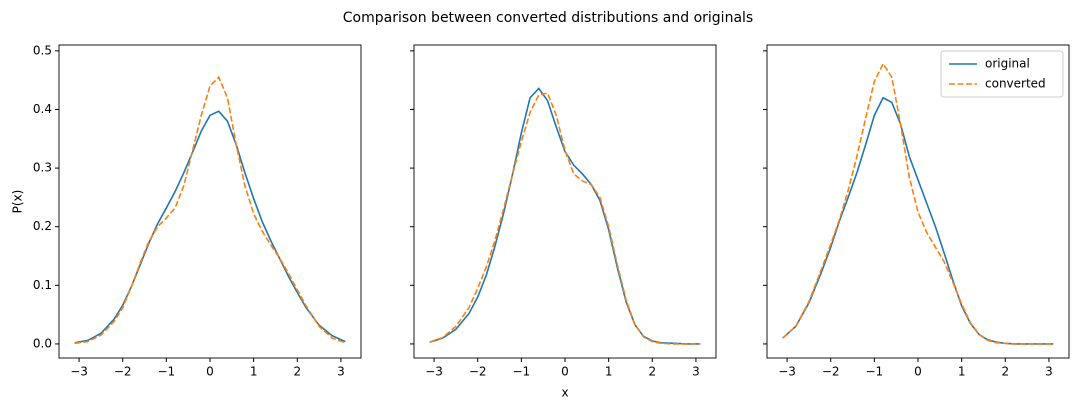 This screenshot has width=1078, height=411. I want to click on legend: original converted, so click(1002, 74).